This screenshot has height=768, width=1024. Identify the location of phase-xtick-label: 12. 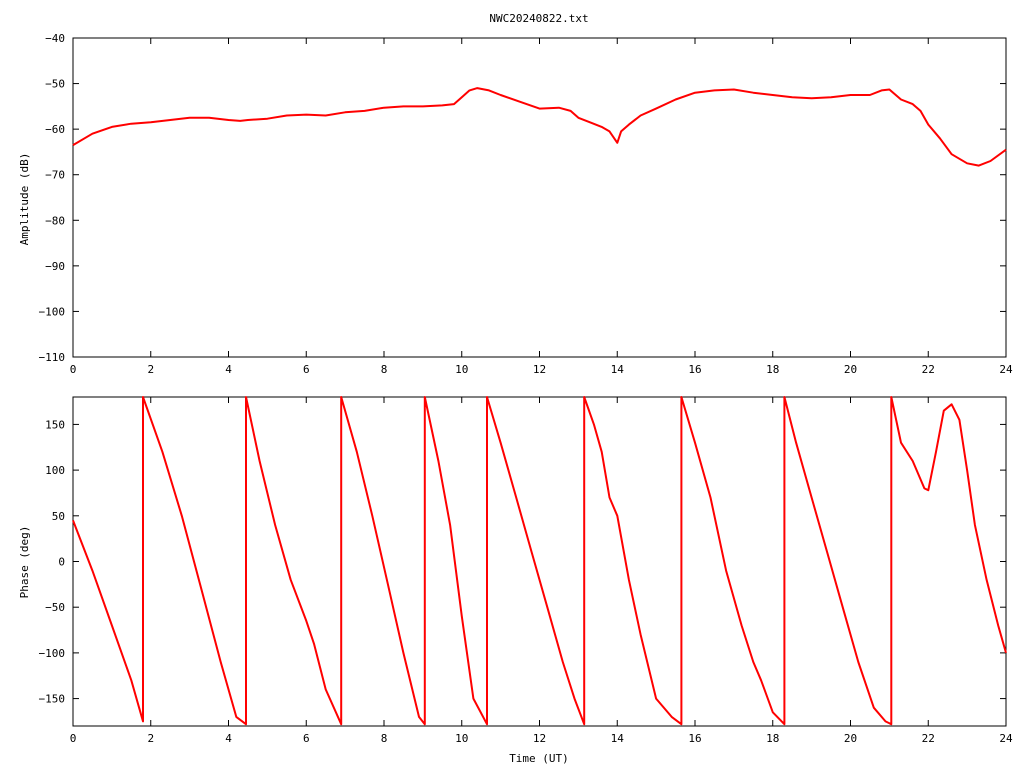
(539, 738).